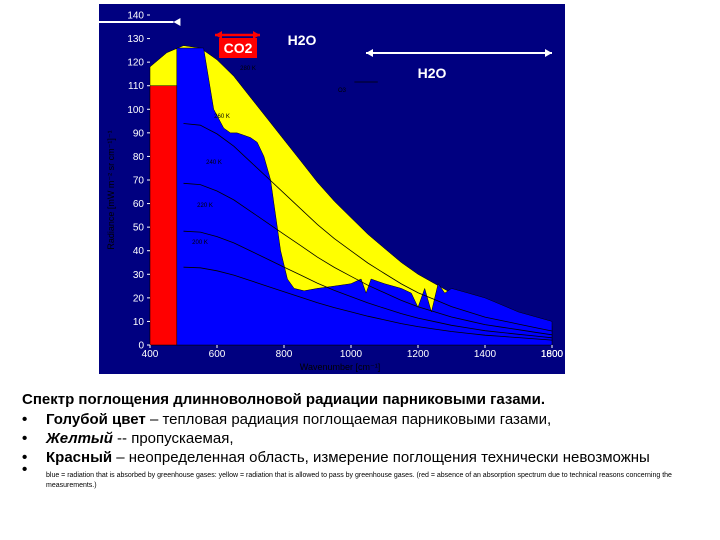  I want to click on x-axis-label: Wavenumber [cm⁻¹], so click(340, 367).